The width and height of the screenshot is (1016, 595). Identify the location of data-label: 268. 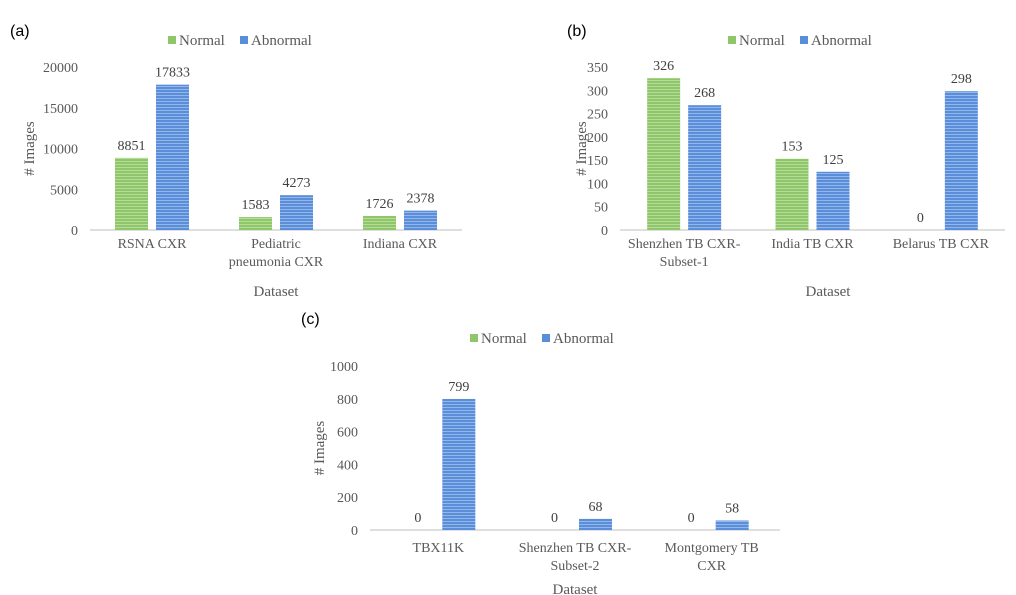
(704, 93).